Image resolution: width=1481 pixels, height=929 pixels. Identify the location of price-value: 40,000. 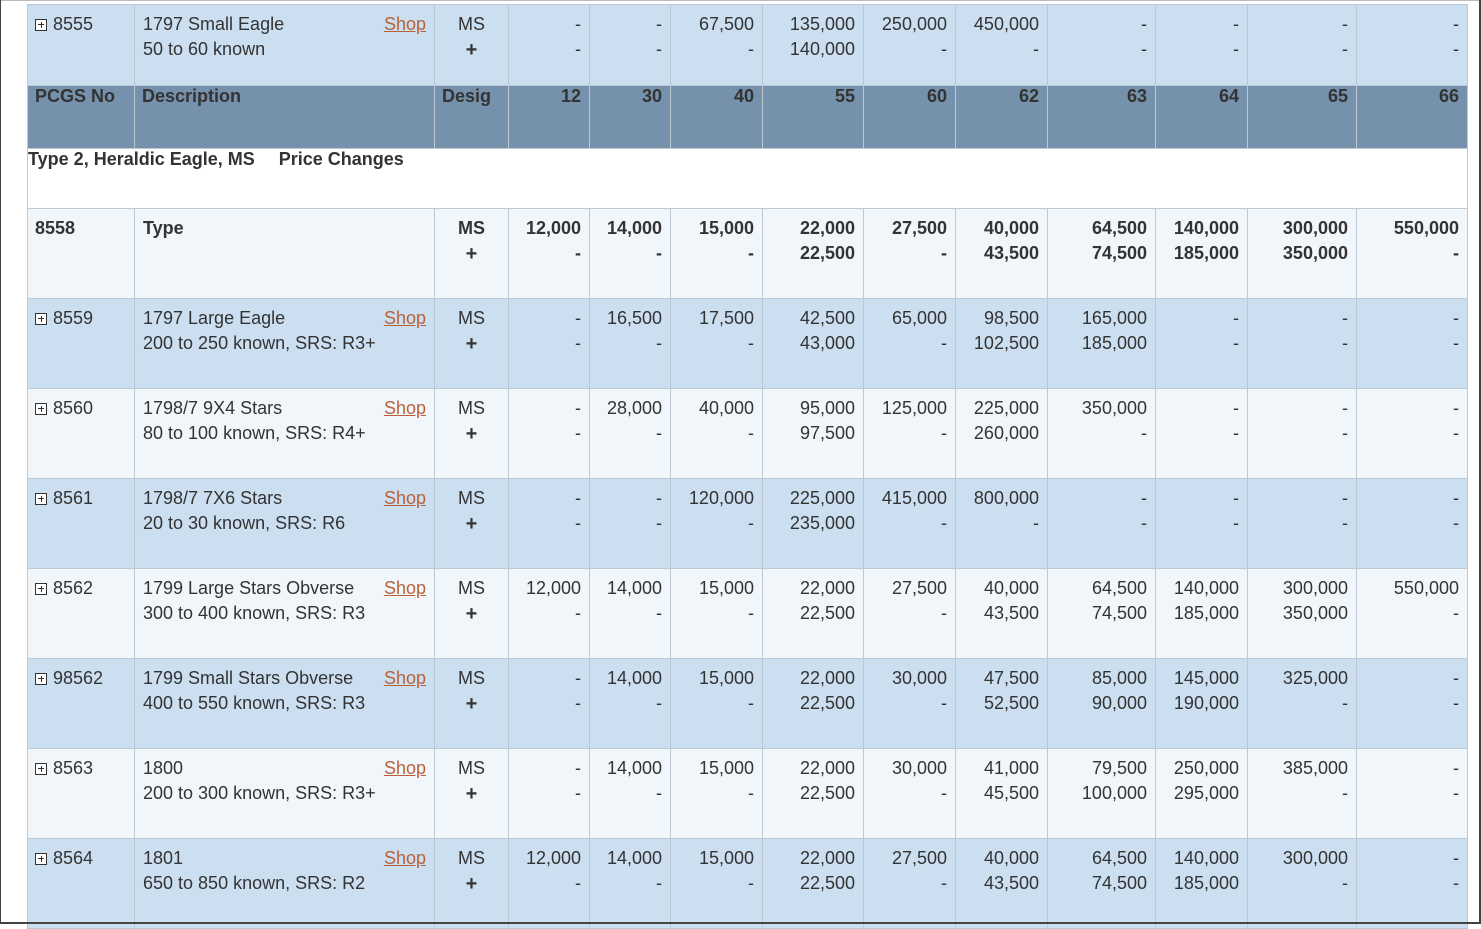
(726, 408).